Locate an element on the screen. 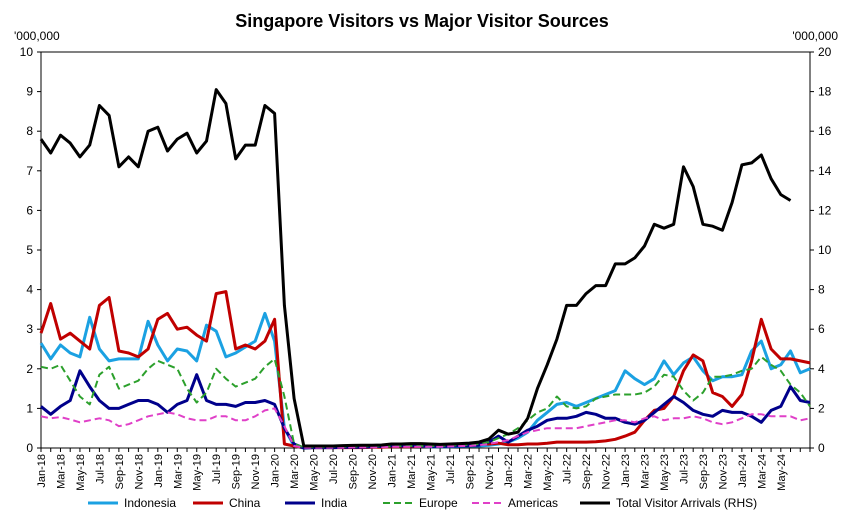  left-tick-label: 8 is located at coordinates (29, 131).